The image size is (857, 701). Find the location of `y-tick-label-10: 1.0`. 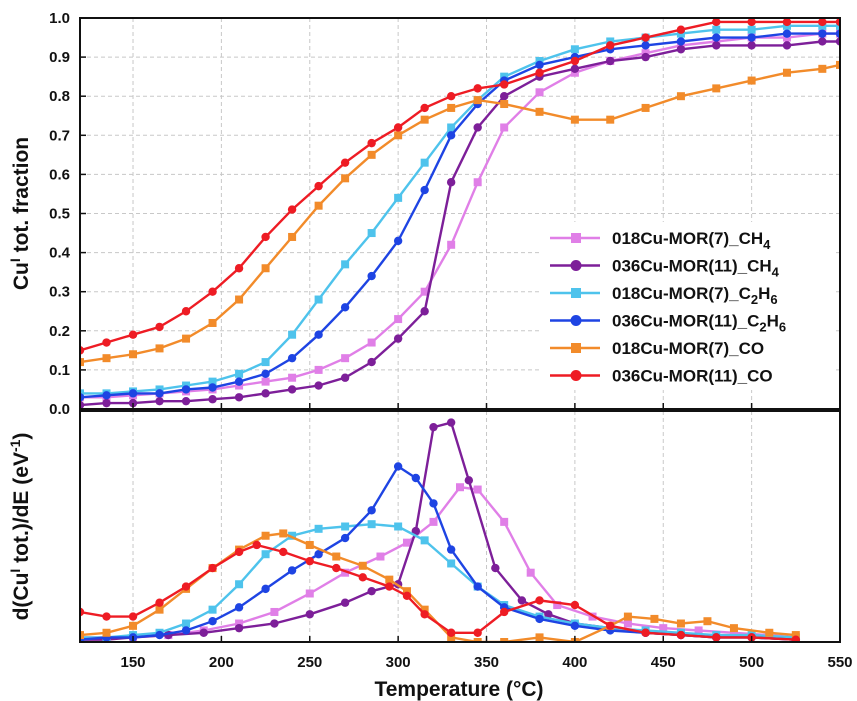

y-tick-label-10: 1.0 is located at coordinates (59, 18).